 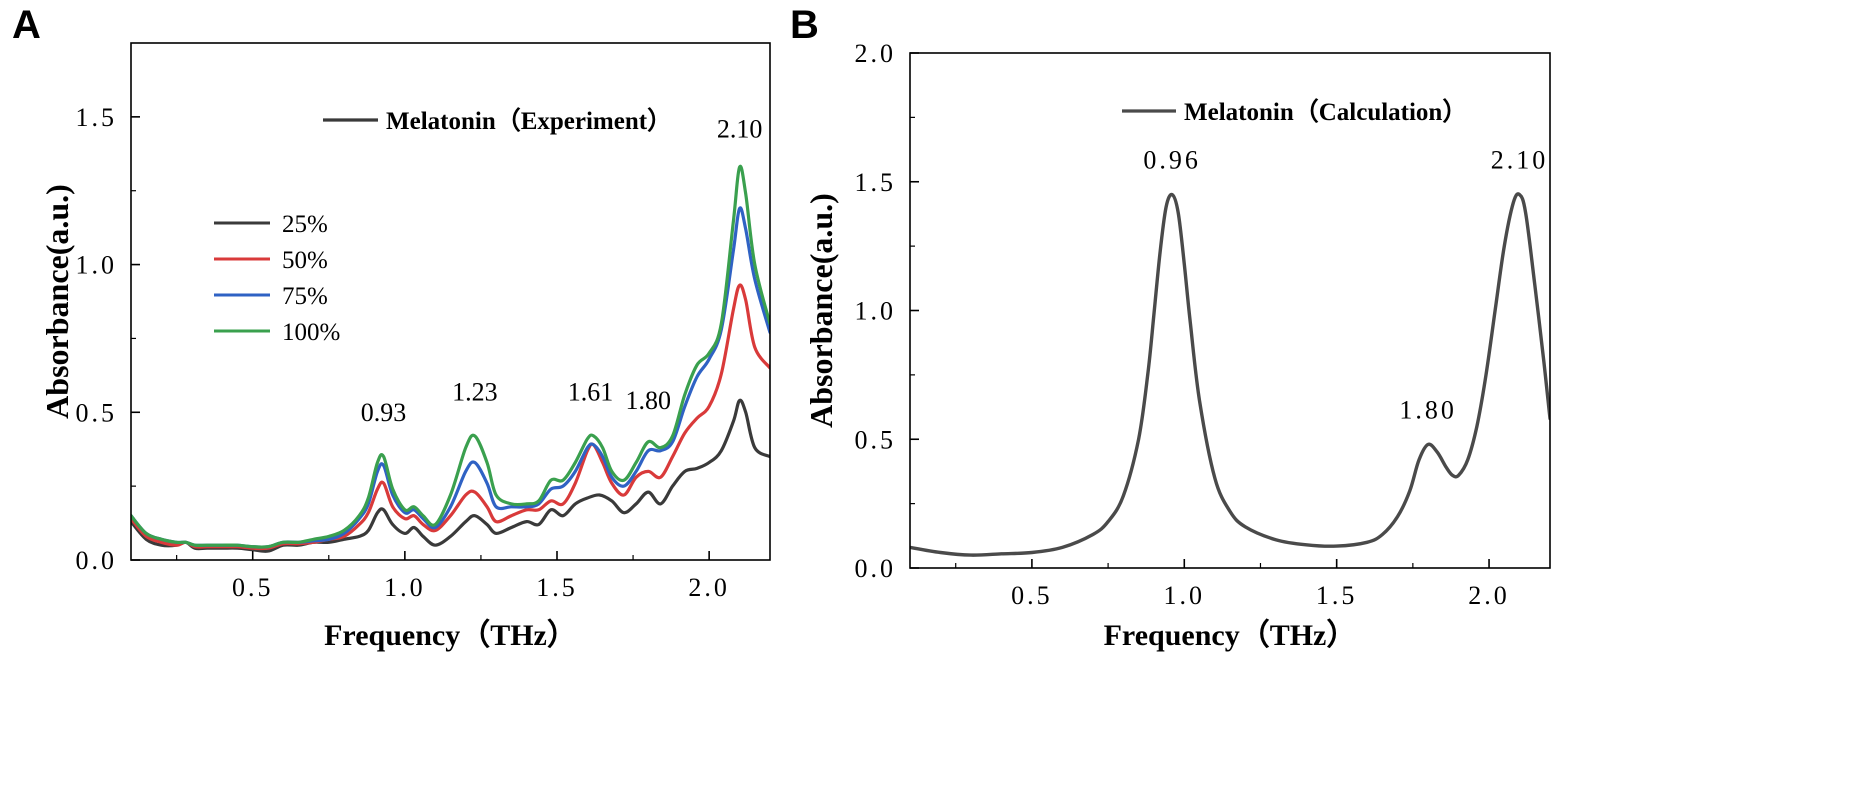 I want to click on legend-title: Melatonin（Experiment）, so click(x=529, y=120).